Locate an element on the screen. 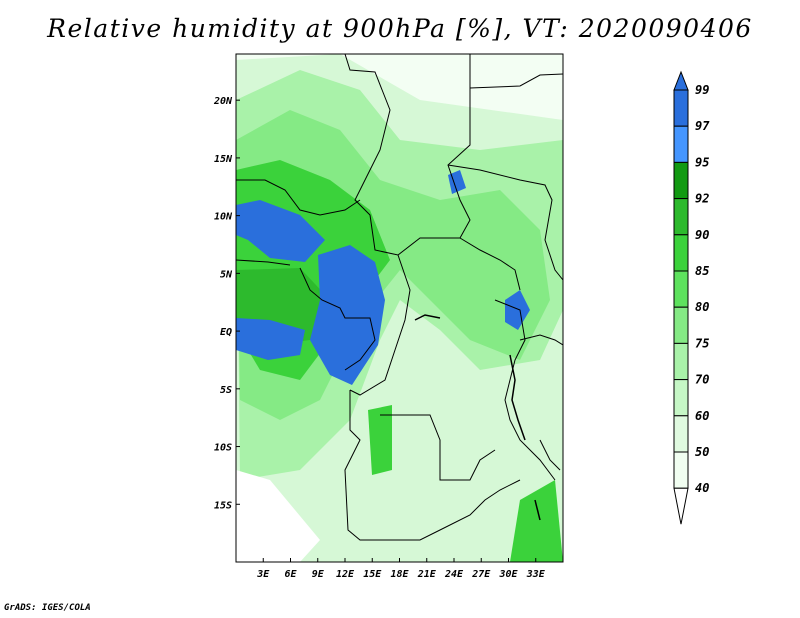 The height and width of the screenshot is (618, 800). grads-credit: GrADS: IGES/COLA is located at coordinates (47, 608).